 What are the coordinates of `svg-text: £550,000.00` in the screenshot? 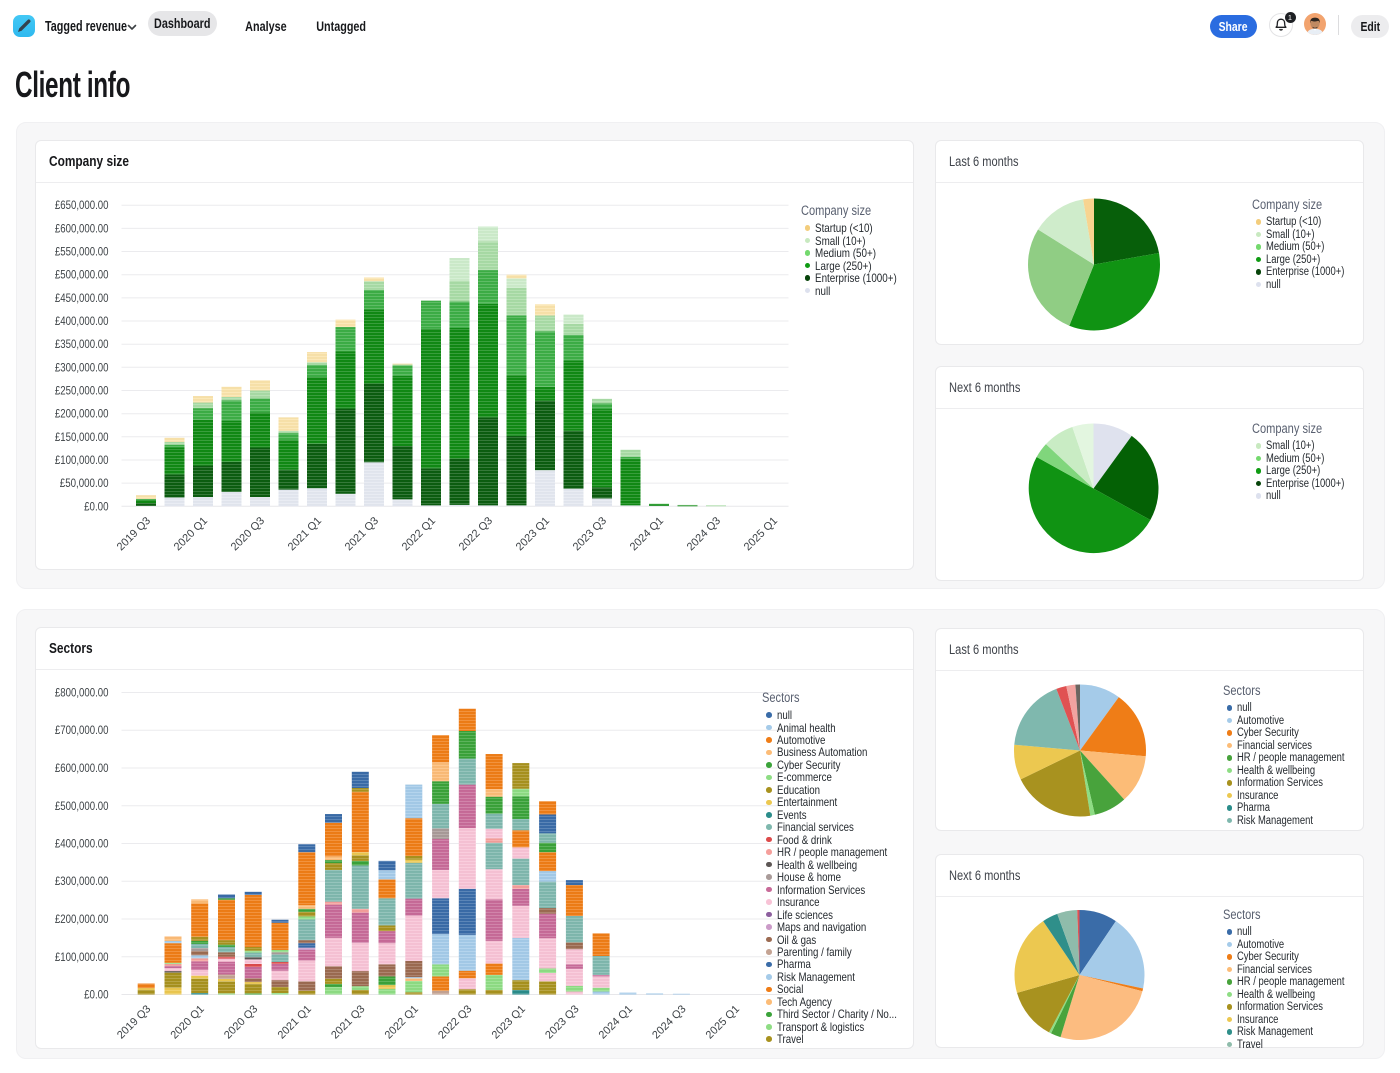 It's located at (82, 253).